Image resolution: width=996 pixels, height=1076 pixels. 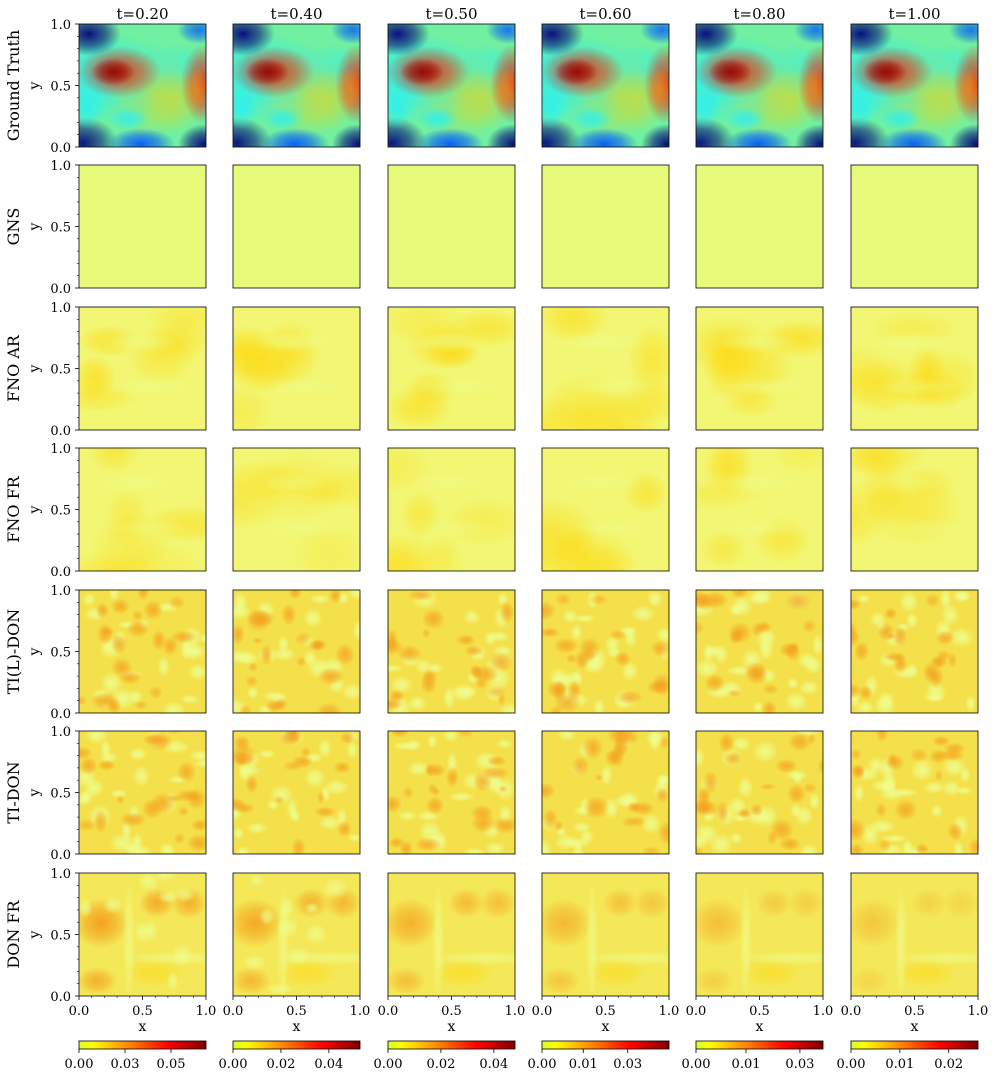 What do you see at coordinates (899, 1064) in the screenshot?
I see `colorbar-tick-label: 0.01` at bounding box center [899, 1064].